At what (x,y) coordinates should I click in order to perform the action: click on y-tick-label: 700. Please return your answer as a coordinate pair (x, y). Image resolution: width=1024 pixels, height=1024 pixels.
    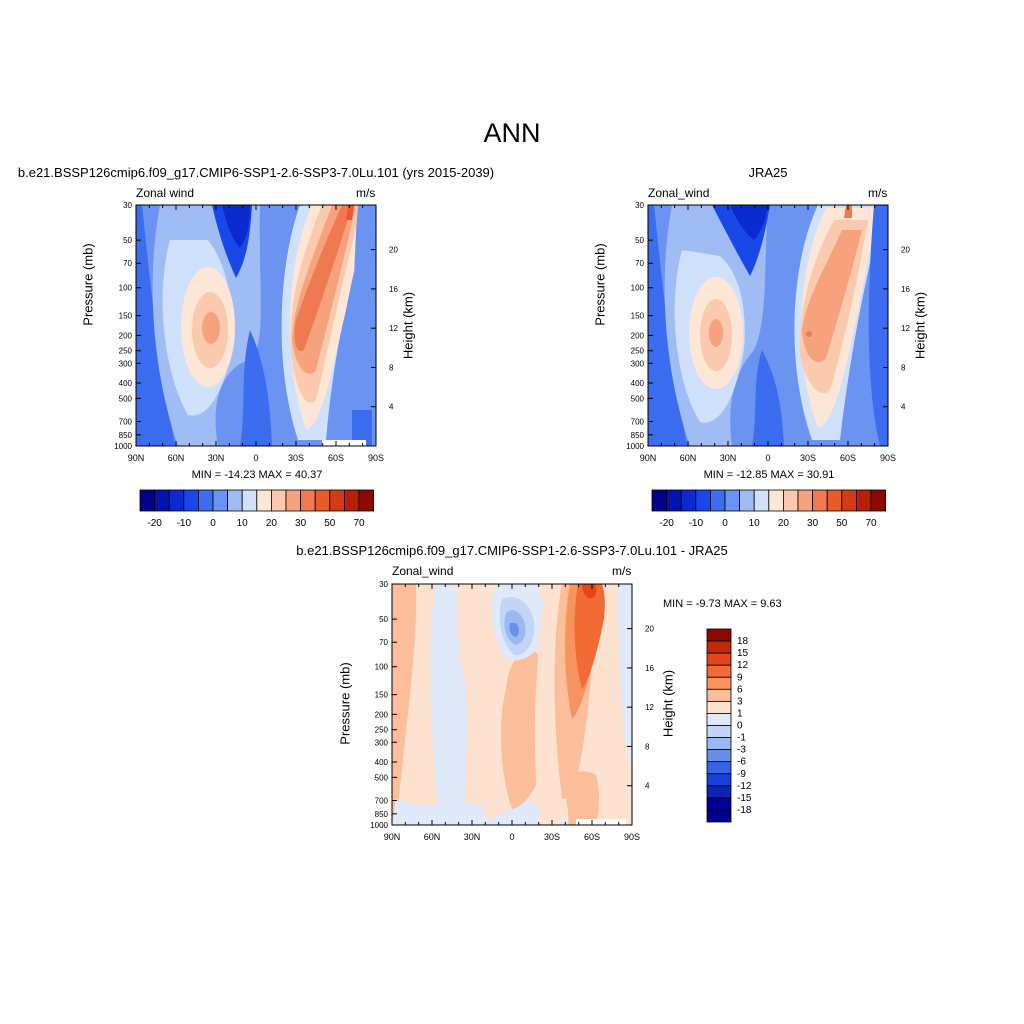
    Looking at the image, I should click on (382, 800).